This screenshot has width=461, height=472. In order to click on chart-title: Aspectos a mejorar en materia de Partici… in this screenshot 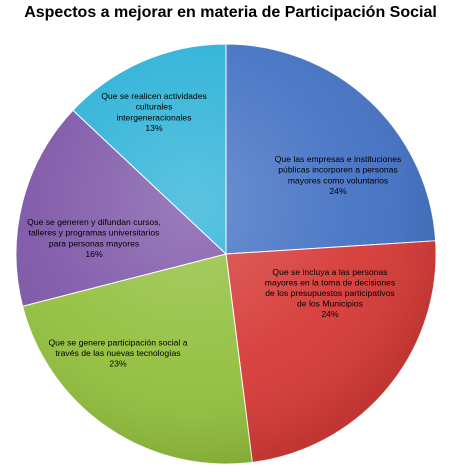, I will do `click(230, 12)`.